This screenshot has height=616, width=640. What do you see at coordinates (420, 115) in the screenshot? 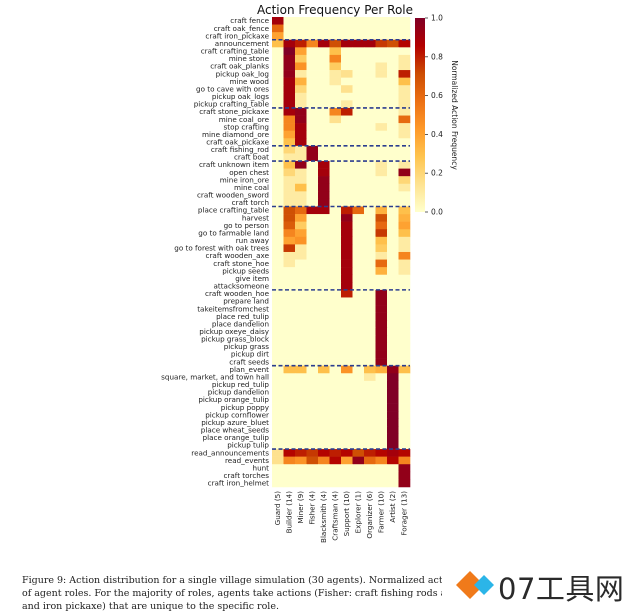
I see `colorbar` at bounding box center [420, 115].